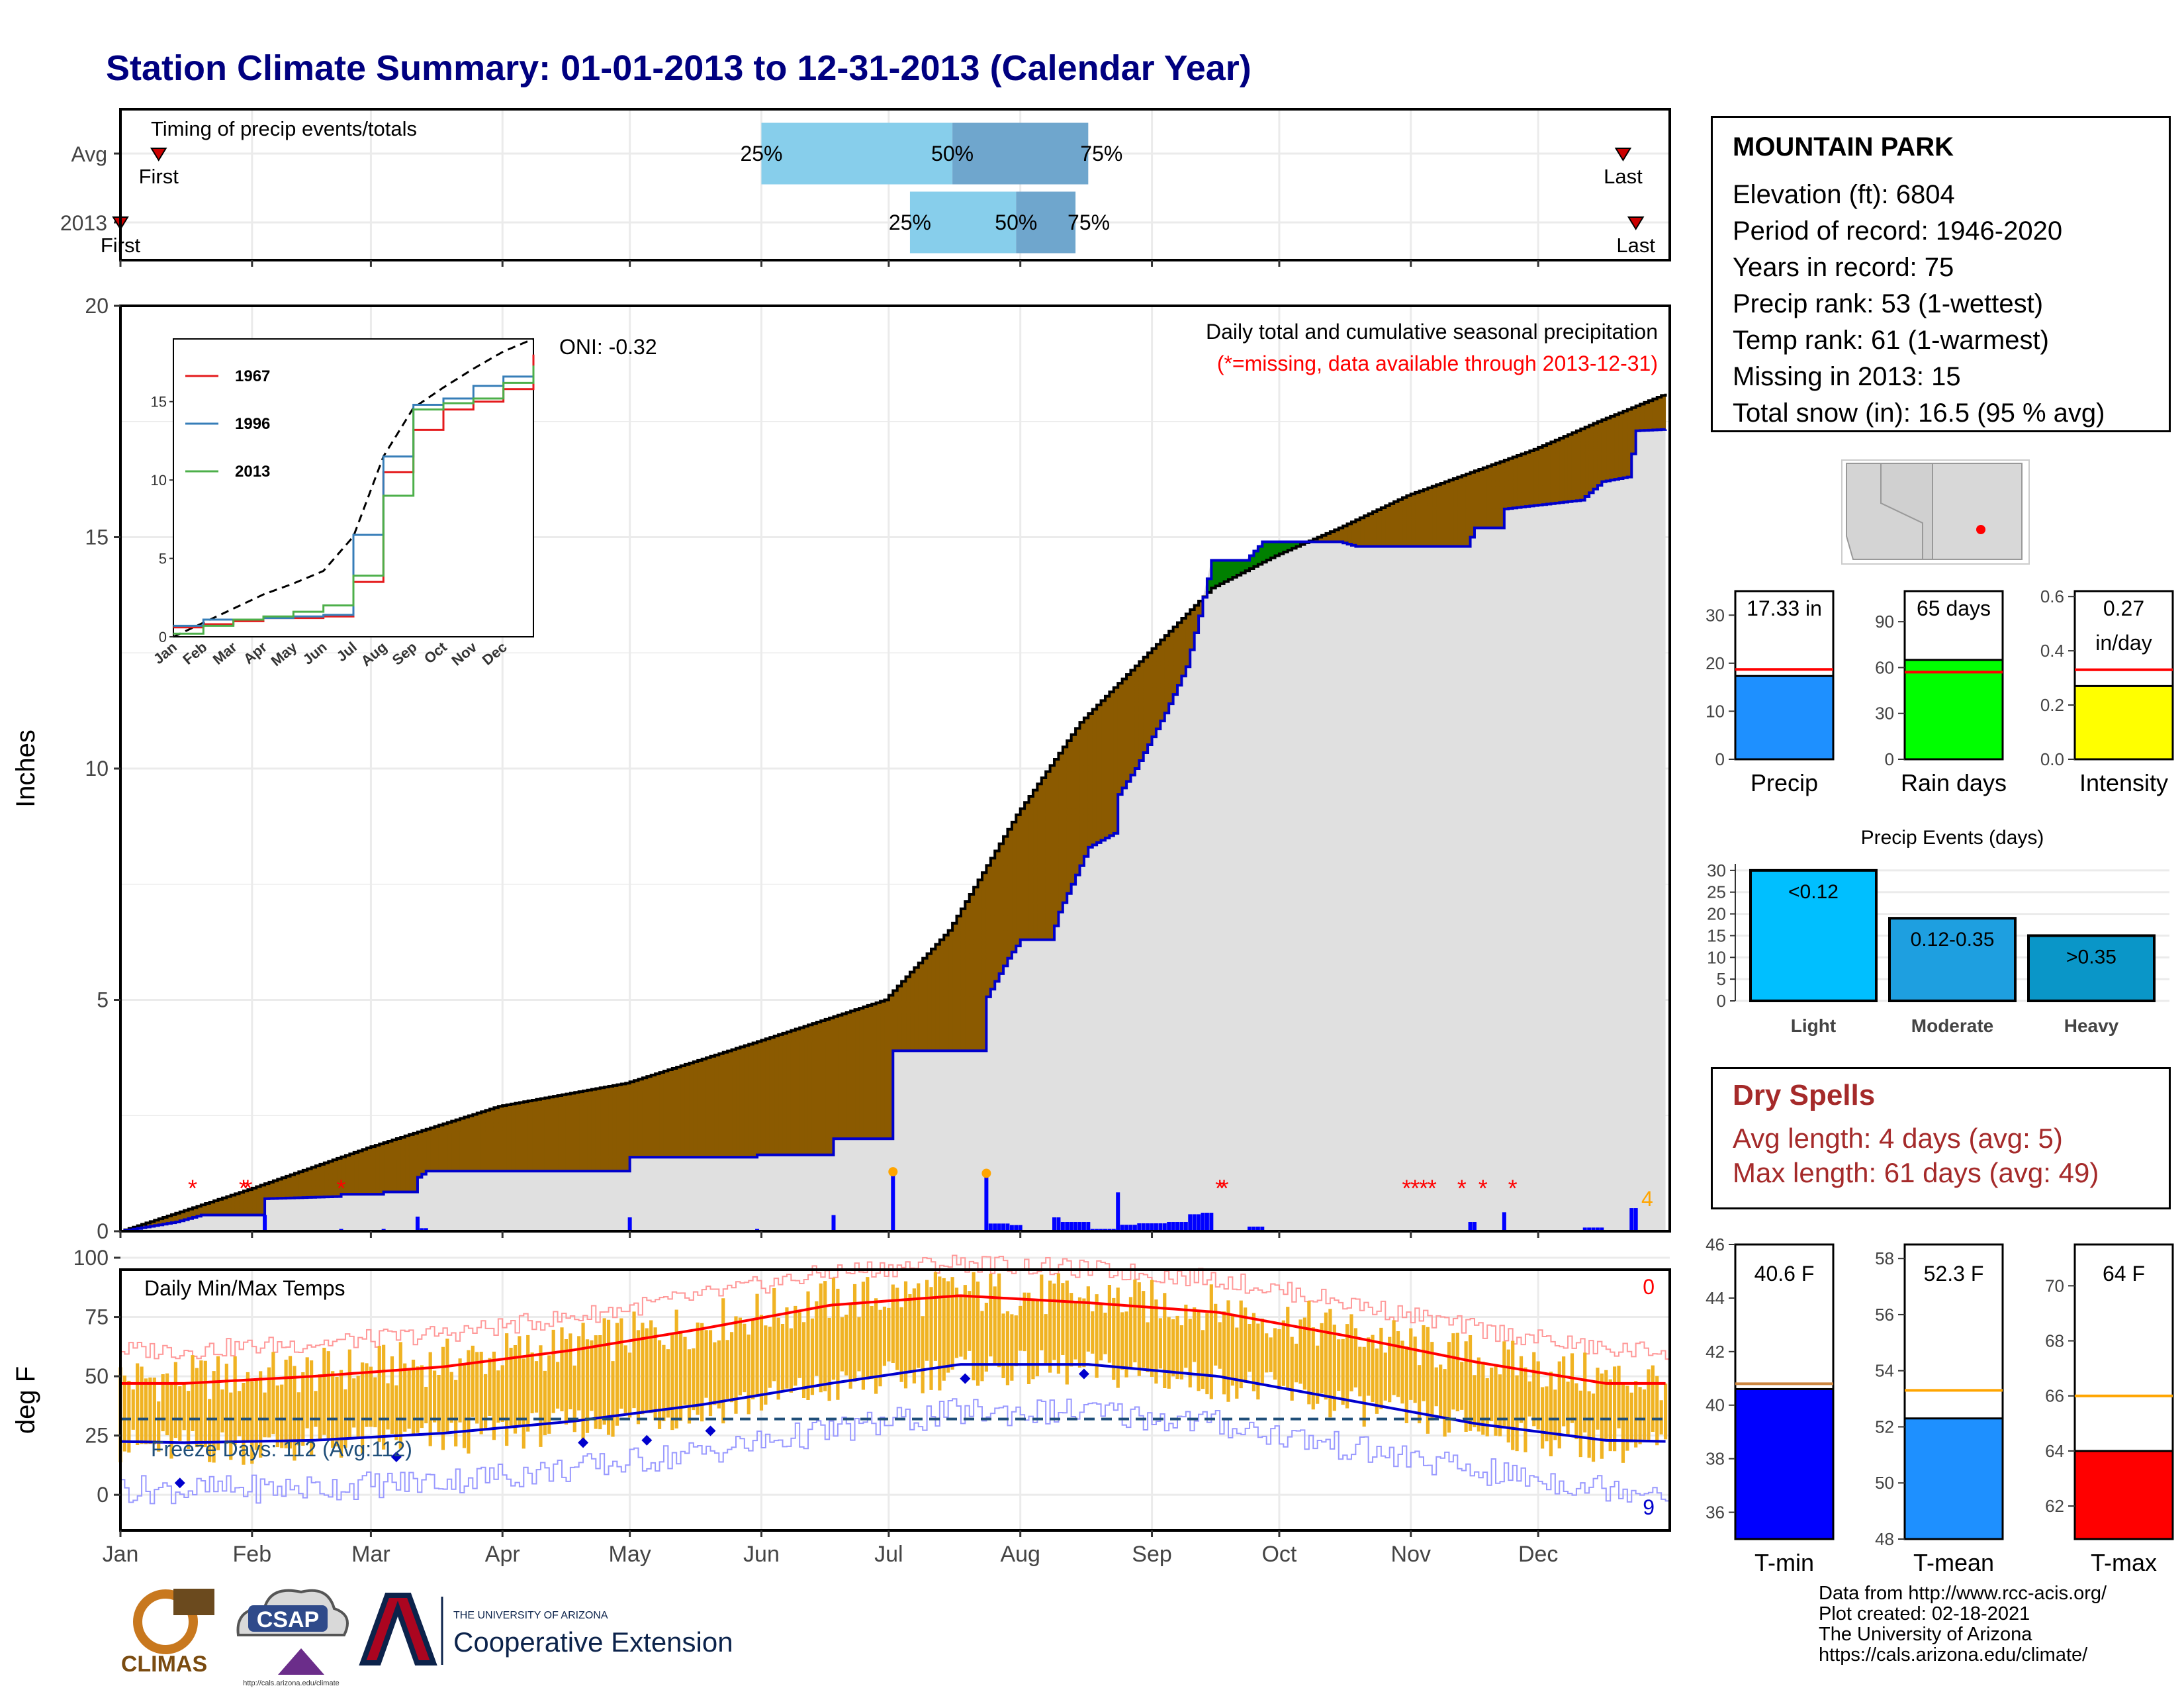 The height and width of the screenshot is (1688, 2184). I want to click on timing-q25-q50-bar, so click(963, 222).